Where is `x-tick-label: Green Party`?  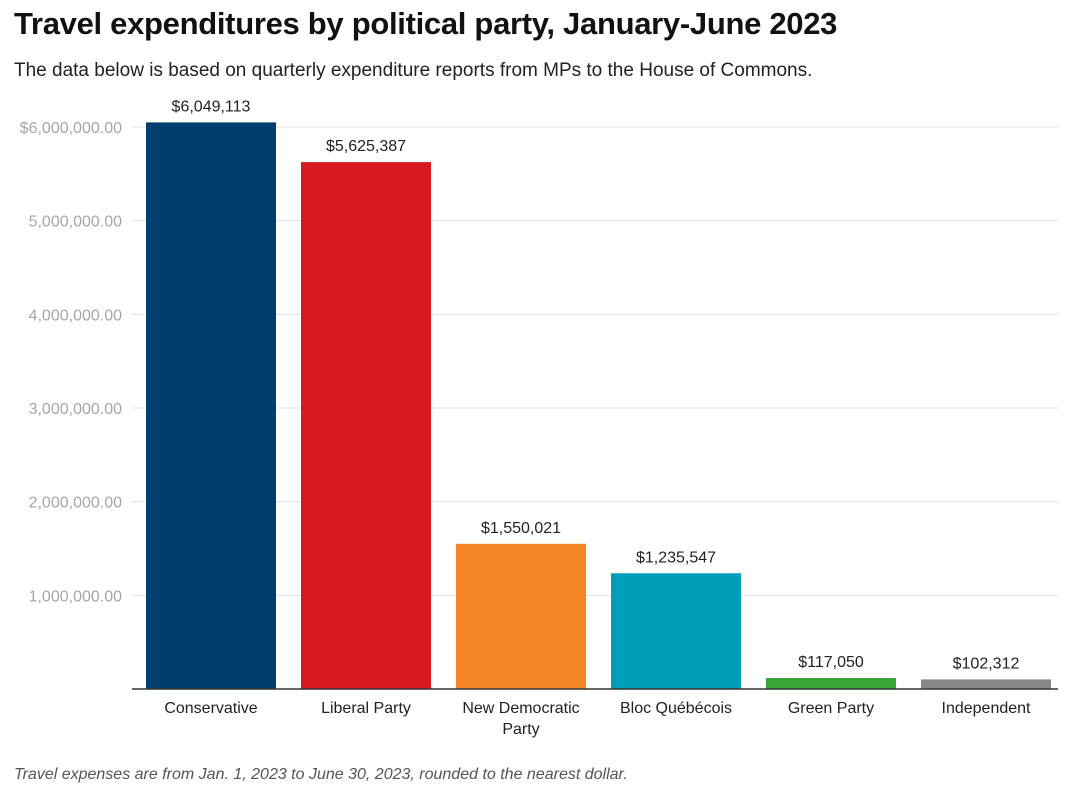 x-tick-label: Green Party is located at coordinates (831, 708).